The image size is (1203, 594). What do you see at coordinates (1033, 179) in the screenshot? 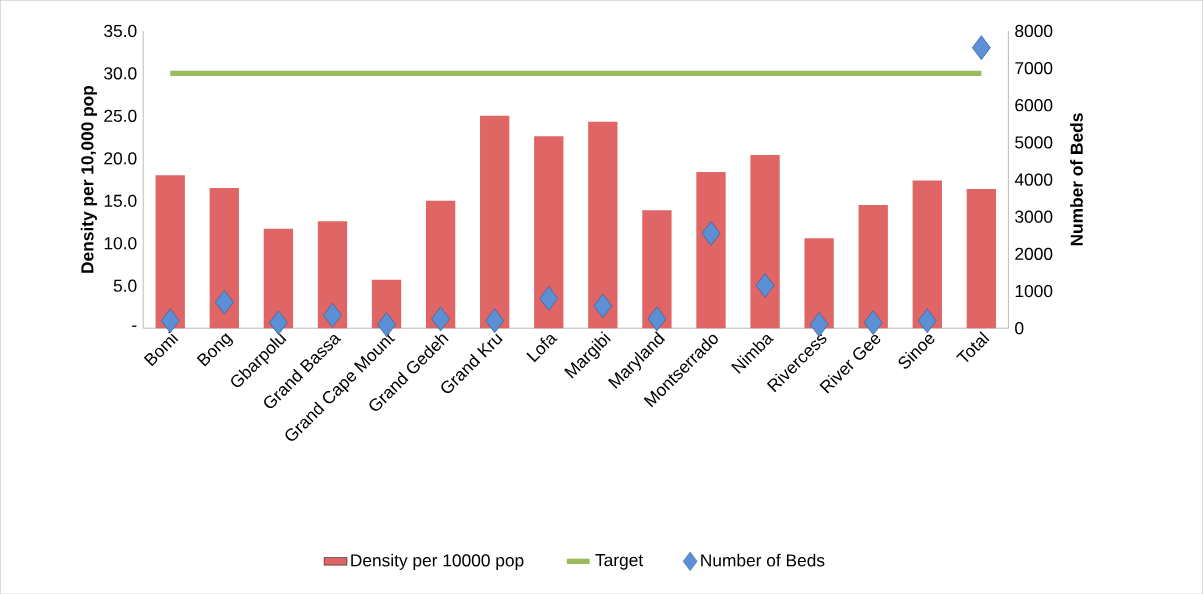
I see `y2-tick-label: 4000` at bounding box center [1033, 179].